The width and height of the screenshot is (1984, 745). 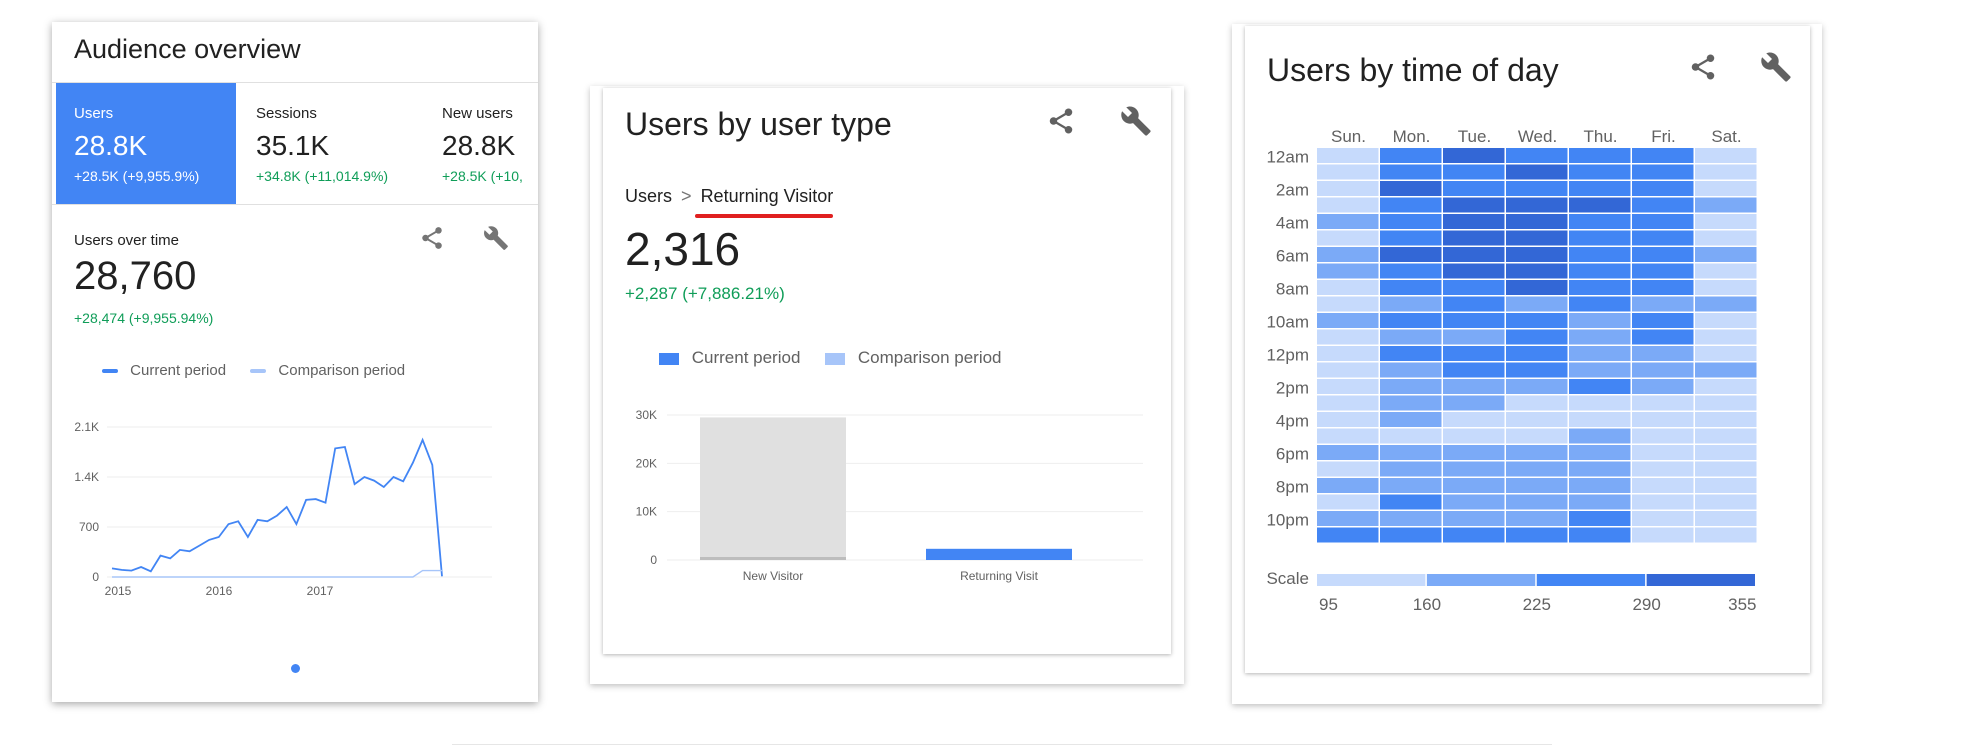 I want to click on breadcrumb-root: Users, so click(x=649, y=196).